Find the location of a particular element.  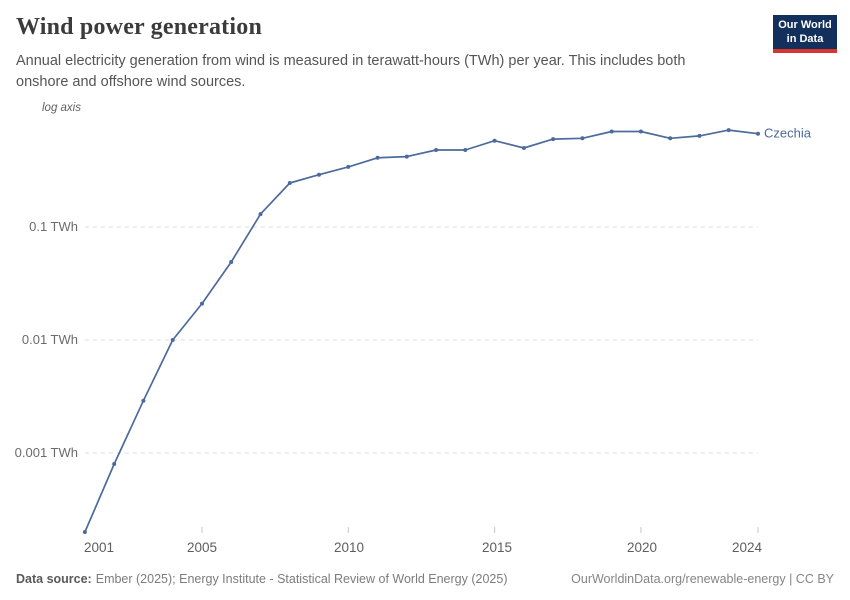

log-axis-label: log axis is located at coordinates (61, 108).